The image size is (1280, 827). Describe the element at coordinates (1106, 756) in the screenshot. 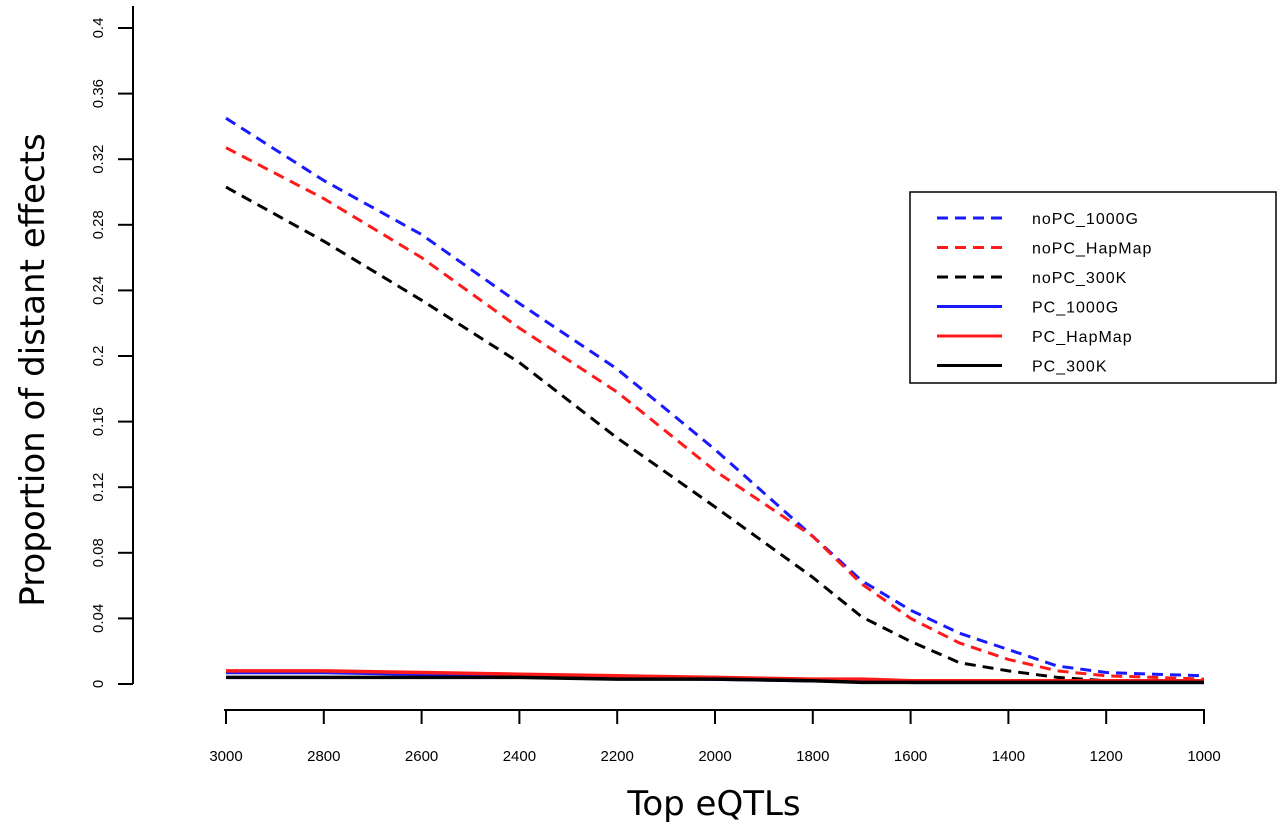

I see `x-tick-label: 1200` at that location.